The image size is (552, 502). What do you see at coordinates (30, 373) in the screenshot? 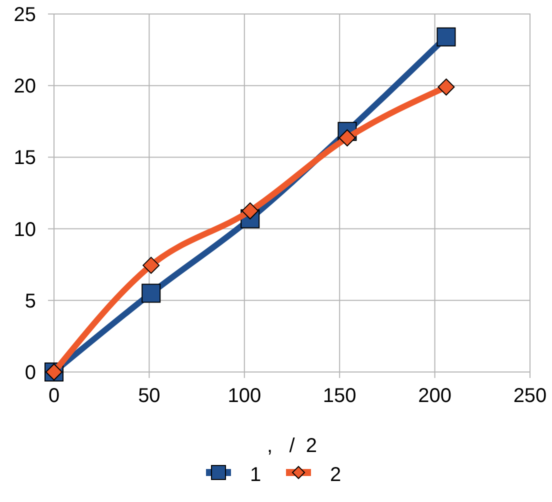
I see `y-tick-label: 0` at bounding box center [30, 373].